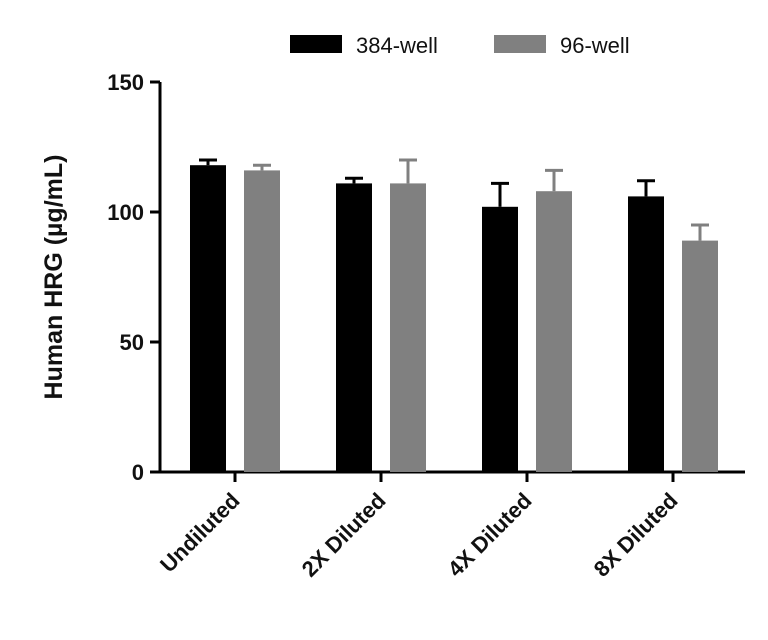  Describe the element at coordinates (54, 277) in the screenshot. I see `y-axis-title: Human HRG (µg/mL)` at that location.